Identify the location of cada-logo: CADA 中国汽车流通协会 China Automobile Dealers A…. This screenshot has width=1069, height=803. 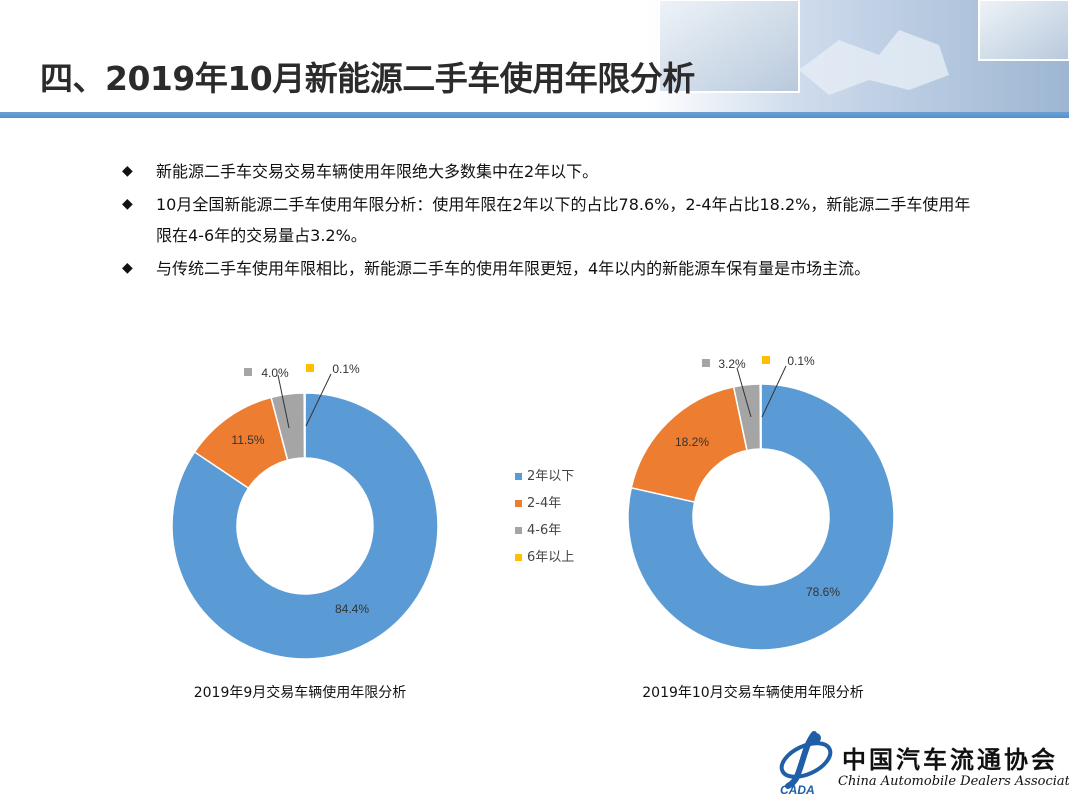
(920, 763).